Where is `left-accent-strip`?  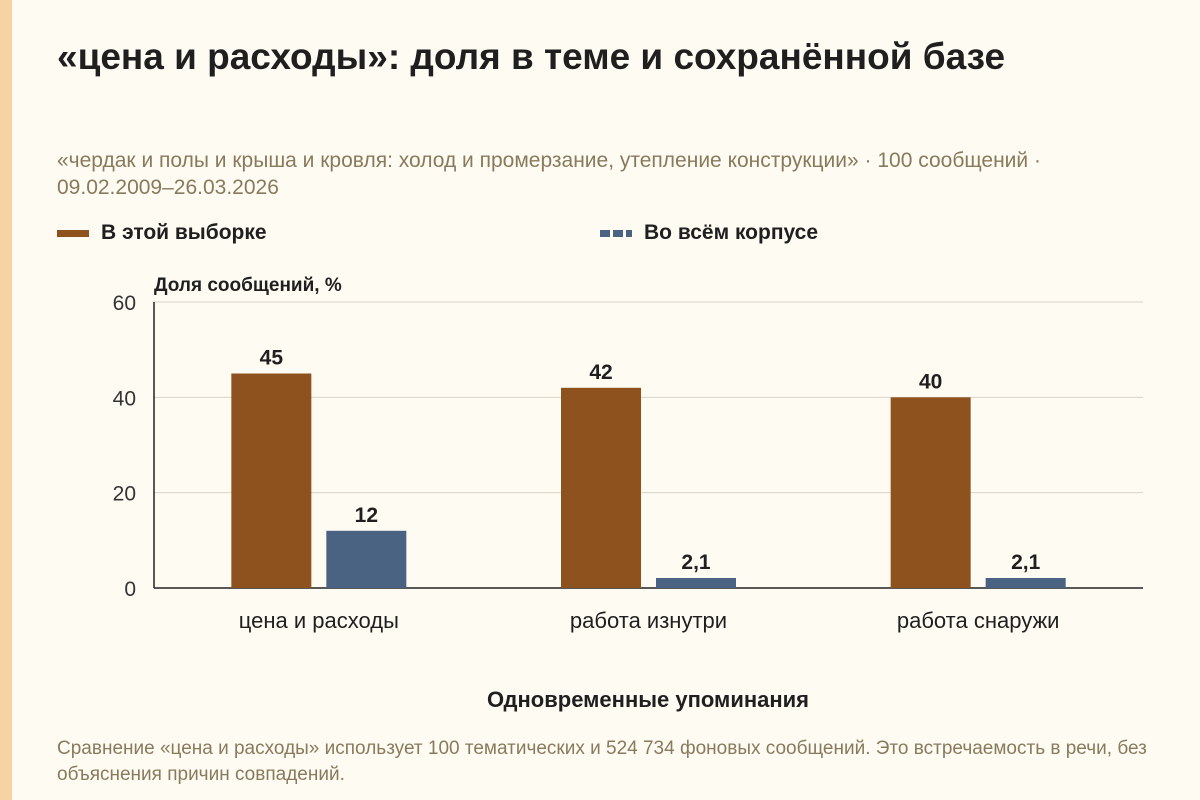
left-accent-strip is located at coordinates (6, 400).